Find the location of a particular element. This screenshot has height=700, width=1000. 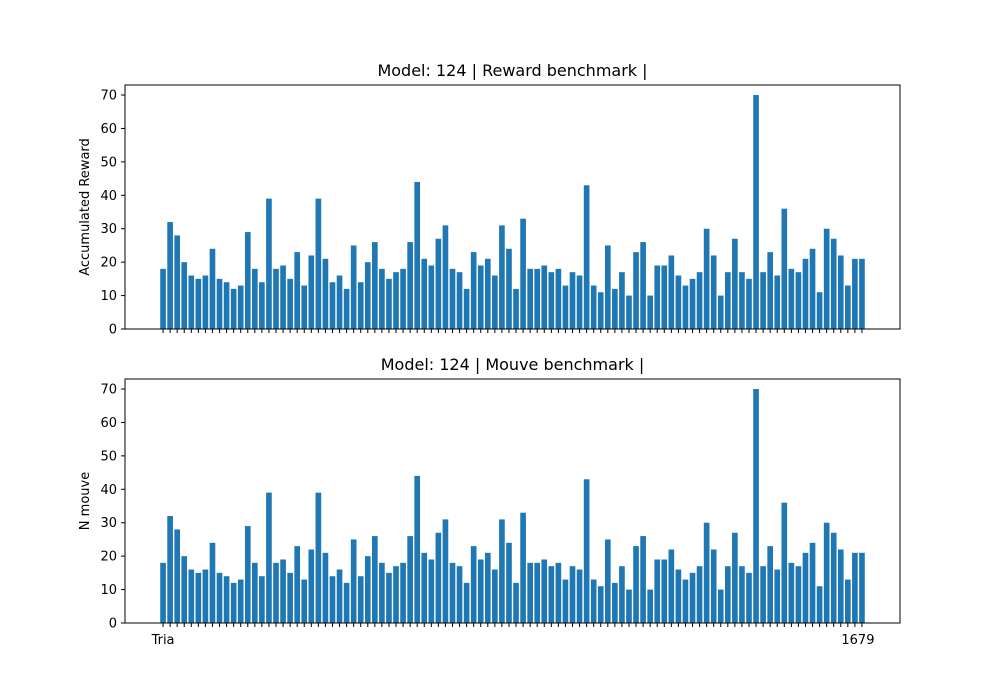

x-tick-label: Tria is located at coordinates (163, 640).